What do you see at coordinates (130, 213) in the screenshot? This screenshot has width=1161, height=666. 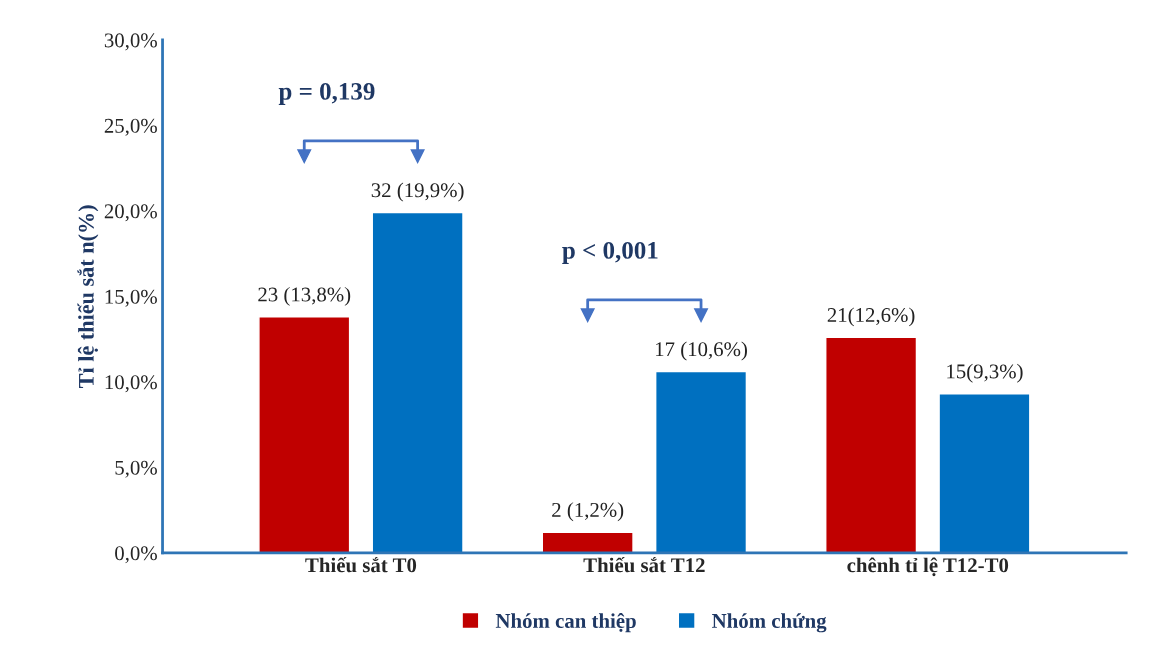 I see `y-tick-label: 20,0%` at bounding box center [130, 213].